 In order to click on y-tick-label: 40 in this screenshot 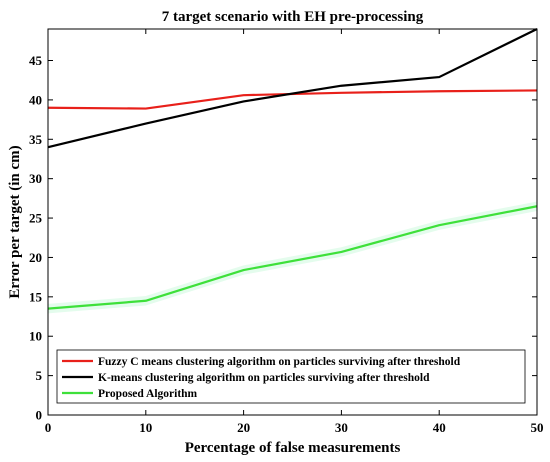, I will do `click(35, 99)`.